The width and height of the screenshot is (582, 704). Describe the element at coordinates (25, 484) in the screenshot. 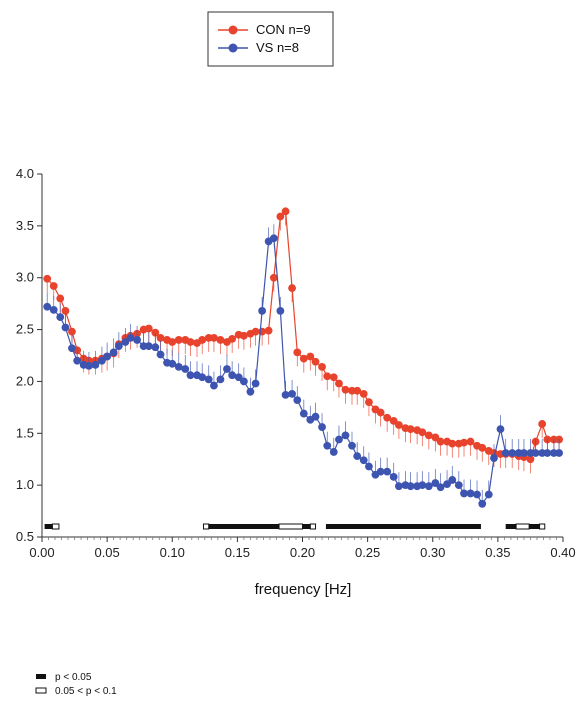

I see `y-tick-label-1: 1.0` at that location.